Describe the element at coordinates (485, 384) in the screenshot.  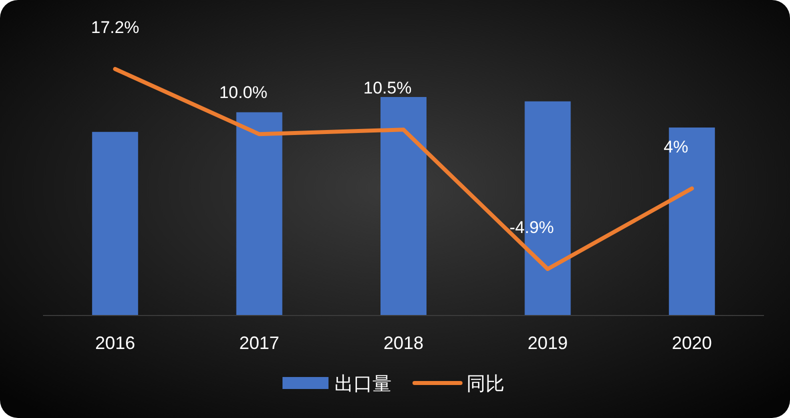
I see `legend-label: 同比` at that location.